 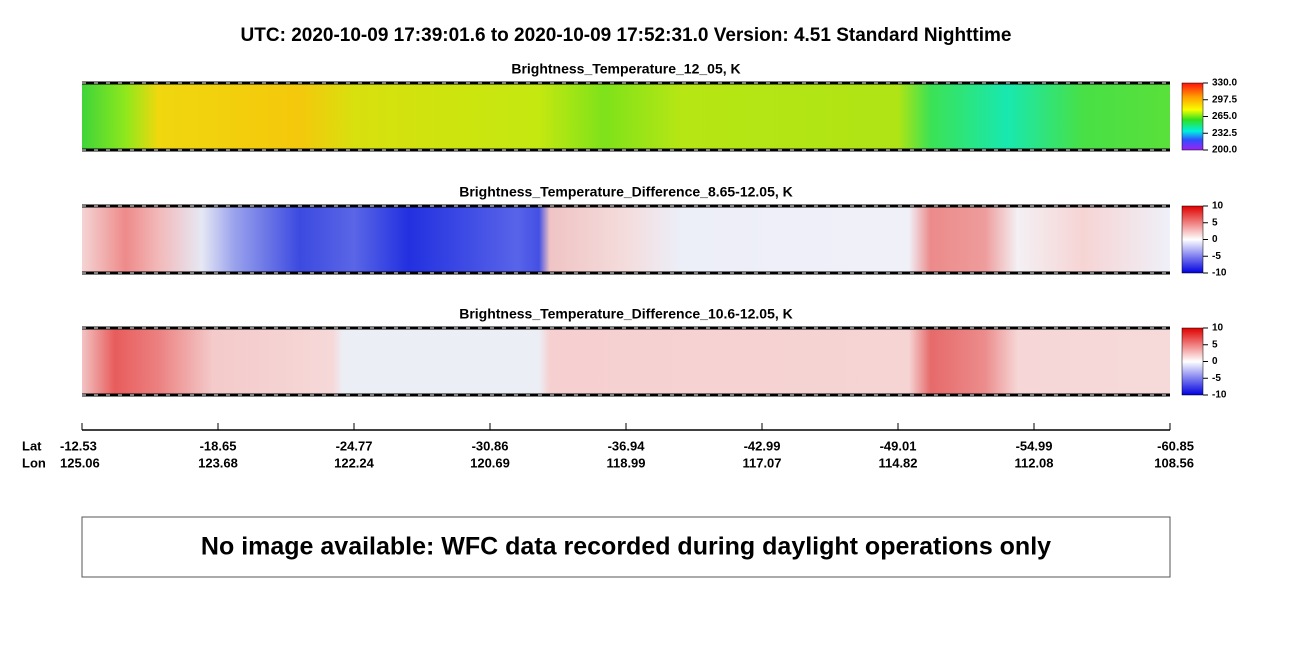 What do you see at coordinates (1034, 445) in the screenshot?
I see `lat-tick-label: -54.99` at bounding box center [1034, 445].